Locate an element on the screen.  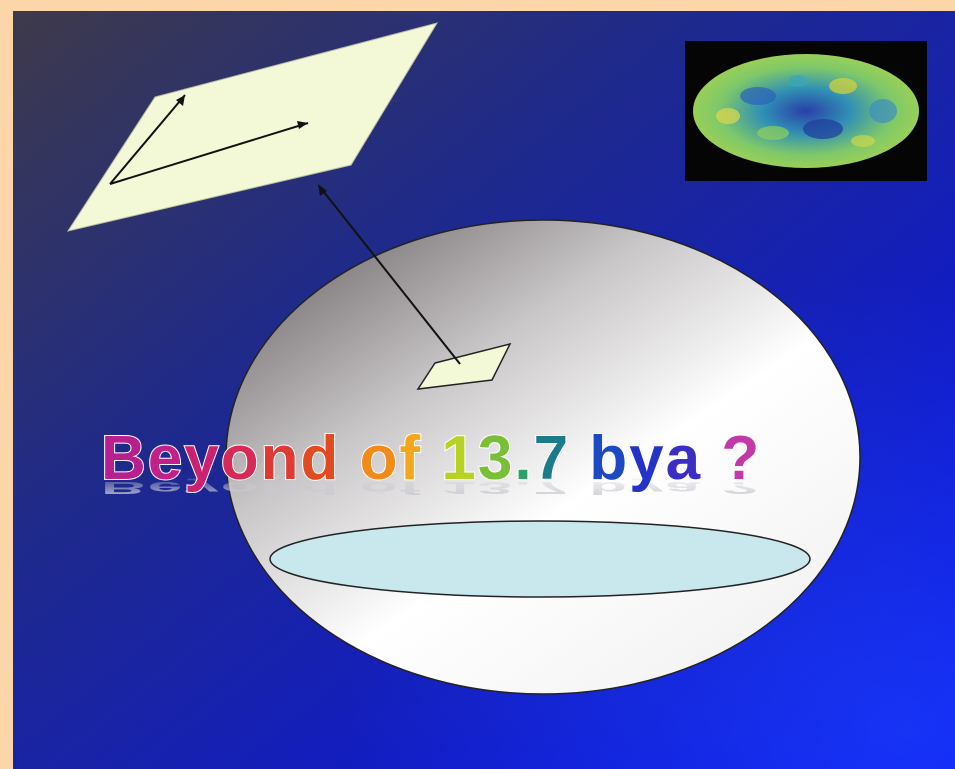
title-reflection: Beyond of 13.7 bya ? is located at coordinates (431, 487).